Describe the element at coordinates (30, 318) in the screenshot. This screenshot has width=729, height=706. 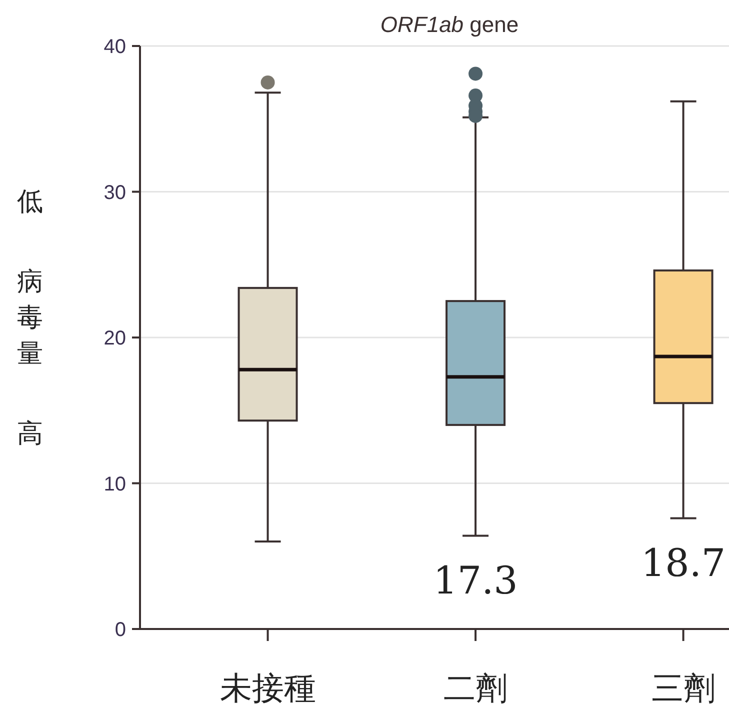
I see `text: 低病毒量高` at that location.